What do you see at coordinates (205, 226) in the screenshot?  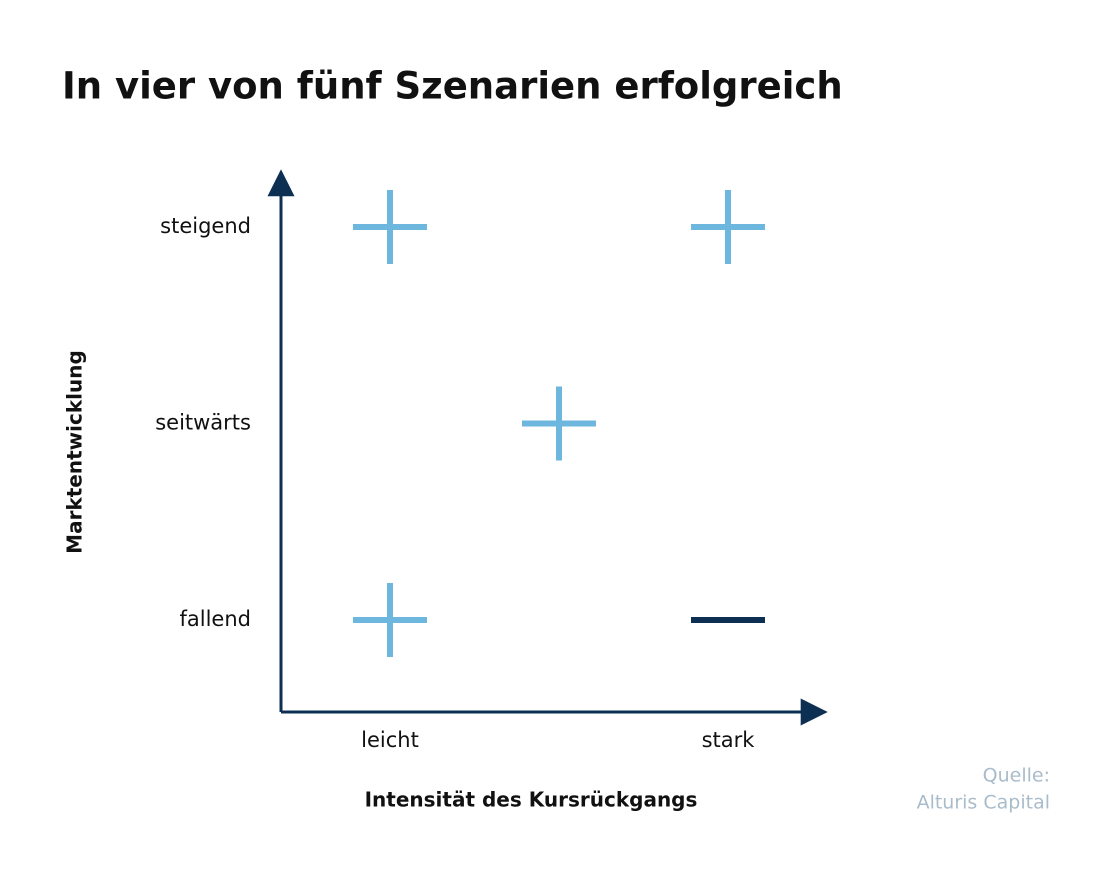 I see `y-tick-label: steigend` at bounding box center [205, 226].